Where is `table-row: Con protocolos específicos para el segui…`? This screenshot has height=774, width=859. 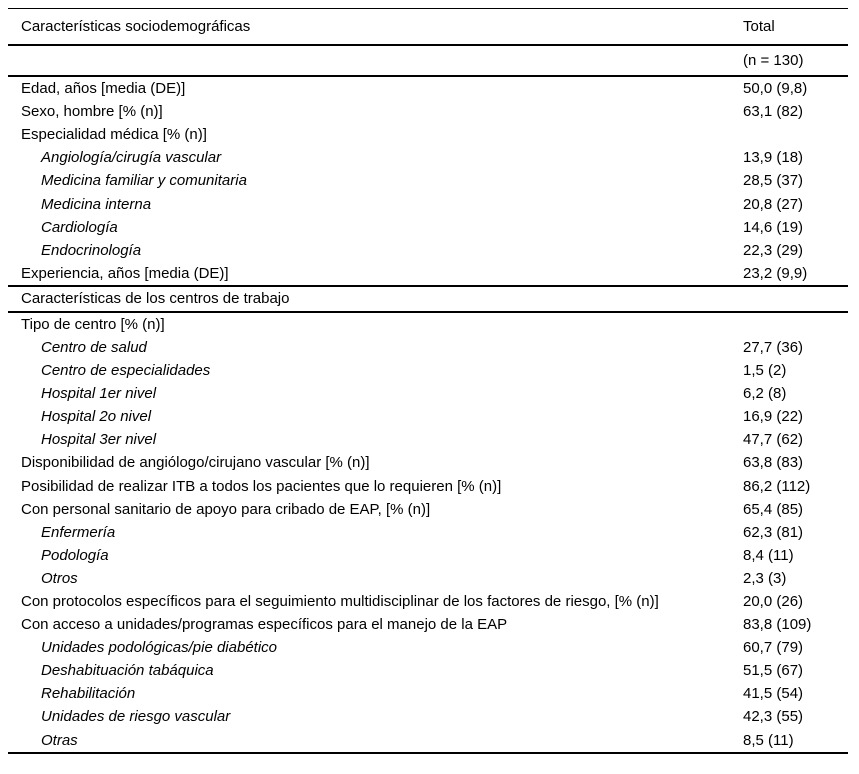 table-row: Con protocolos específicos para el segui… is located at coordinates (428, 601).